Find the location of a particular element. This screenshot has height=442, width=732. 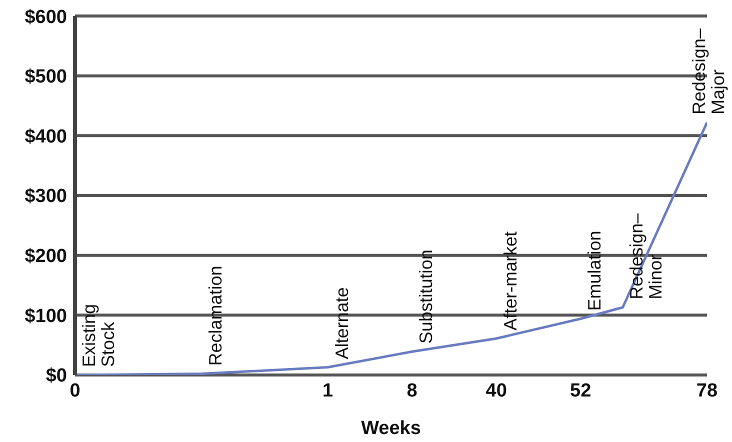

y-tick-label: $200 is located at coordinates (45, 257).